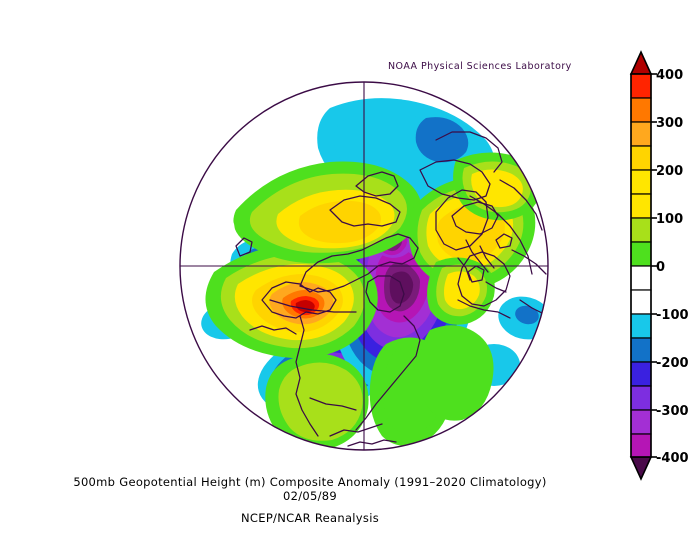 The height and width of the screenshot is (542, 700). What do you see at coordinates (641, 398) in the screenshot?
I see `colorbar-band-neg250-neg200` at bounding box center [641, 398].